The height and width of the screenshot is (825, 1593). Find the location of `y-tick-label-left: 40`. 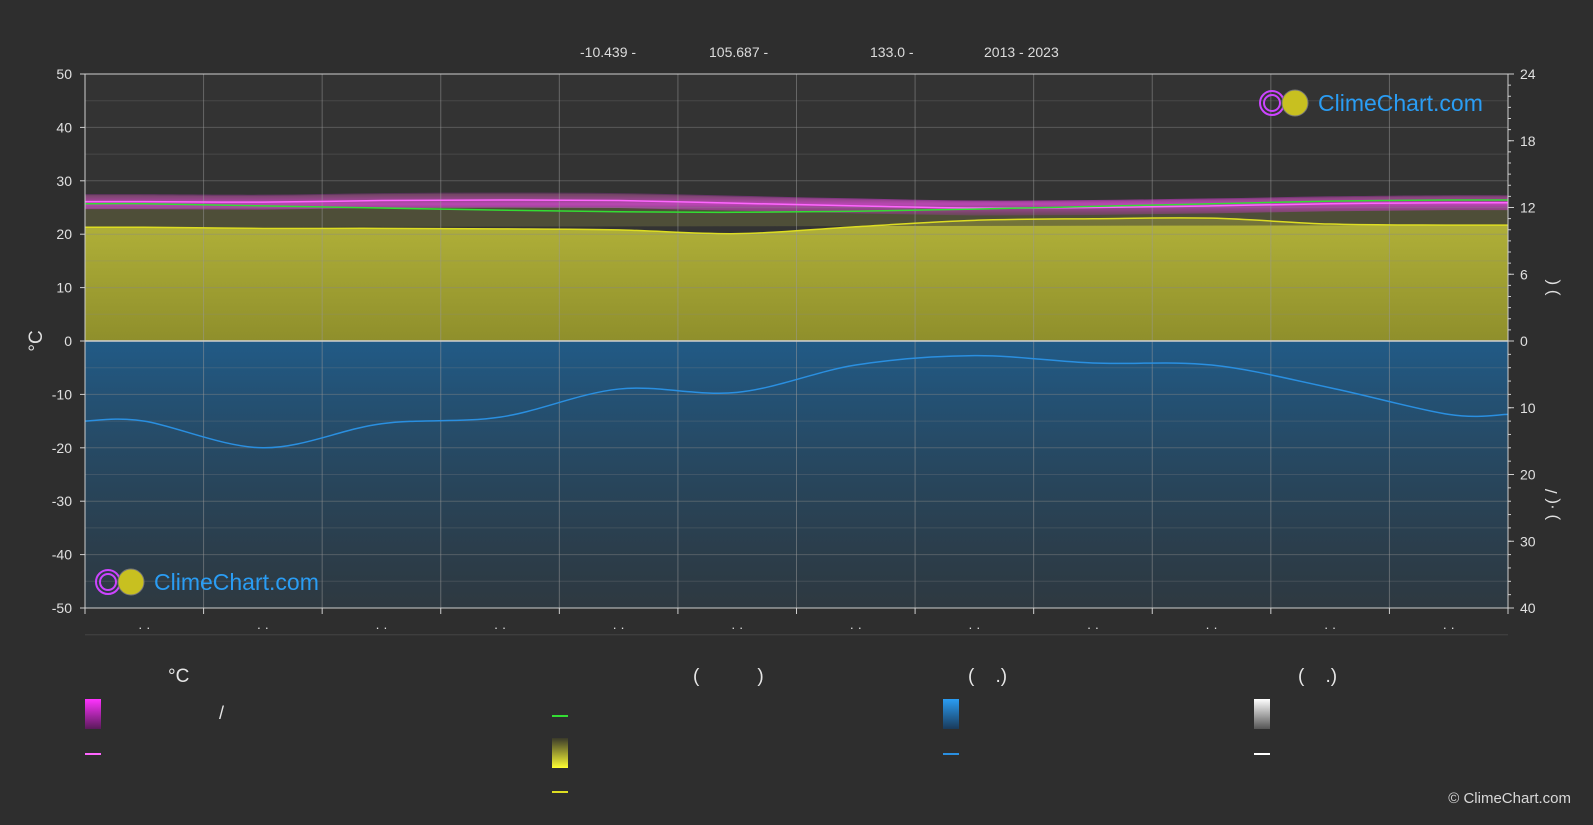

y-tick-label-left: 40 is located at coordinates (64, 127).